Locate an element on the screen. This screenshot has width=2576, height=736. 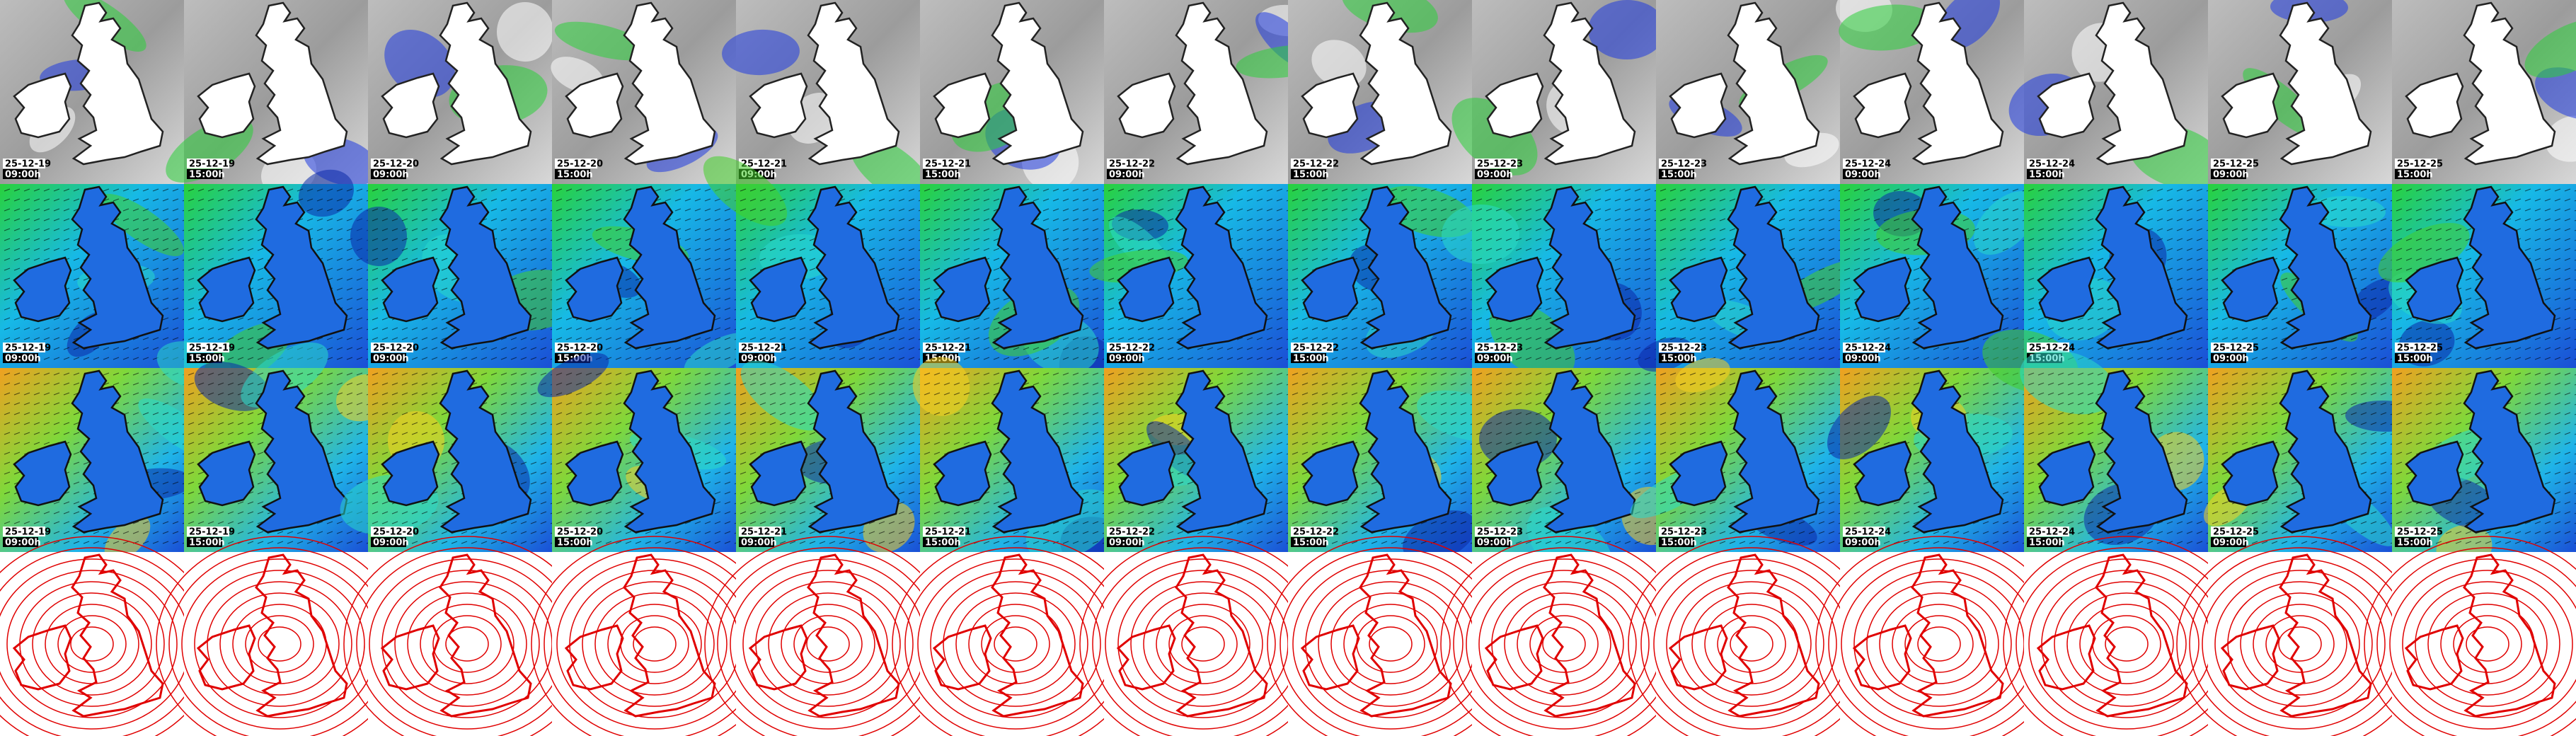
pressure-contour is located at coordinates (92, 644).